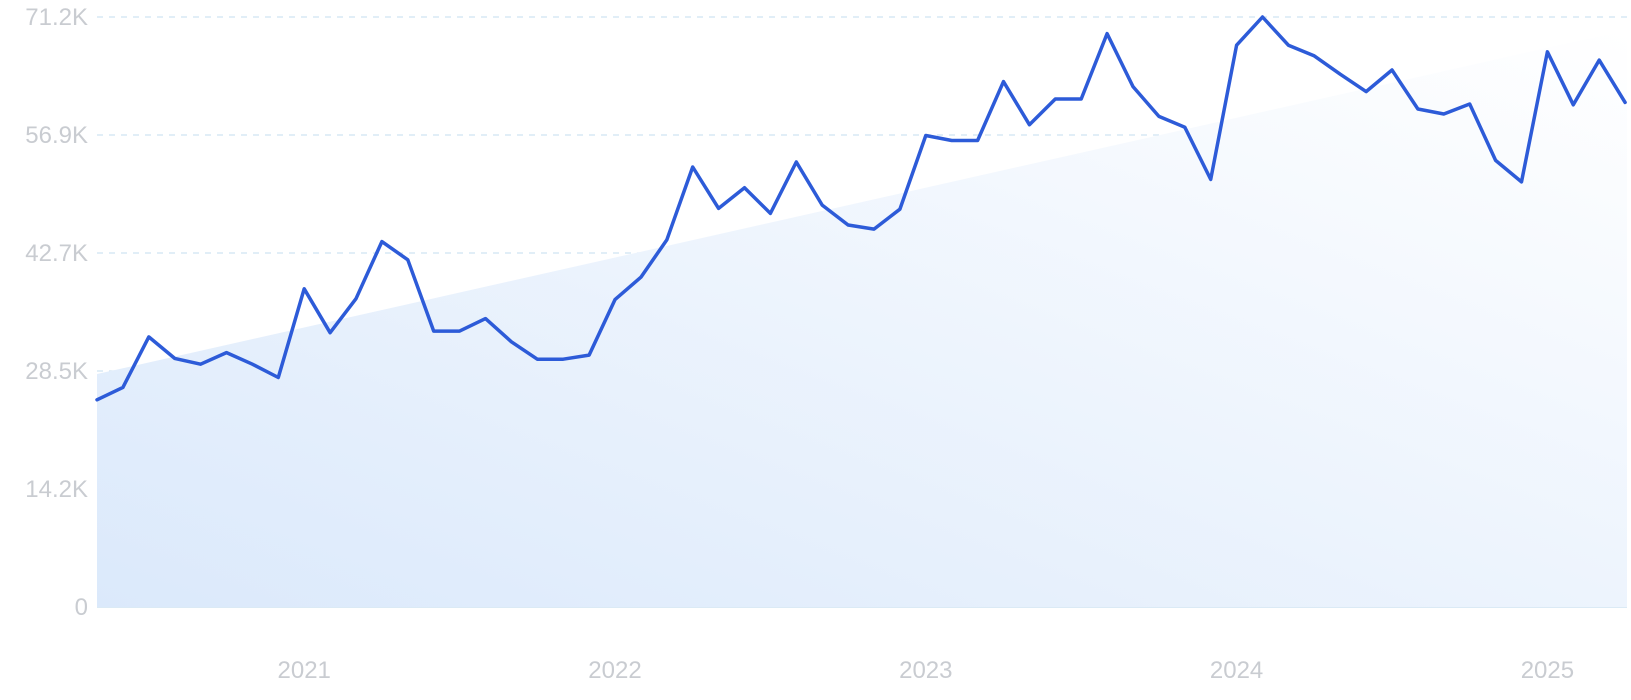 The image size is (1631, 700). I want to click on x-tick-label: 2021, so click(304, 670).